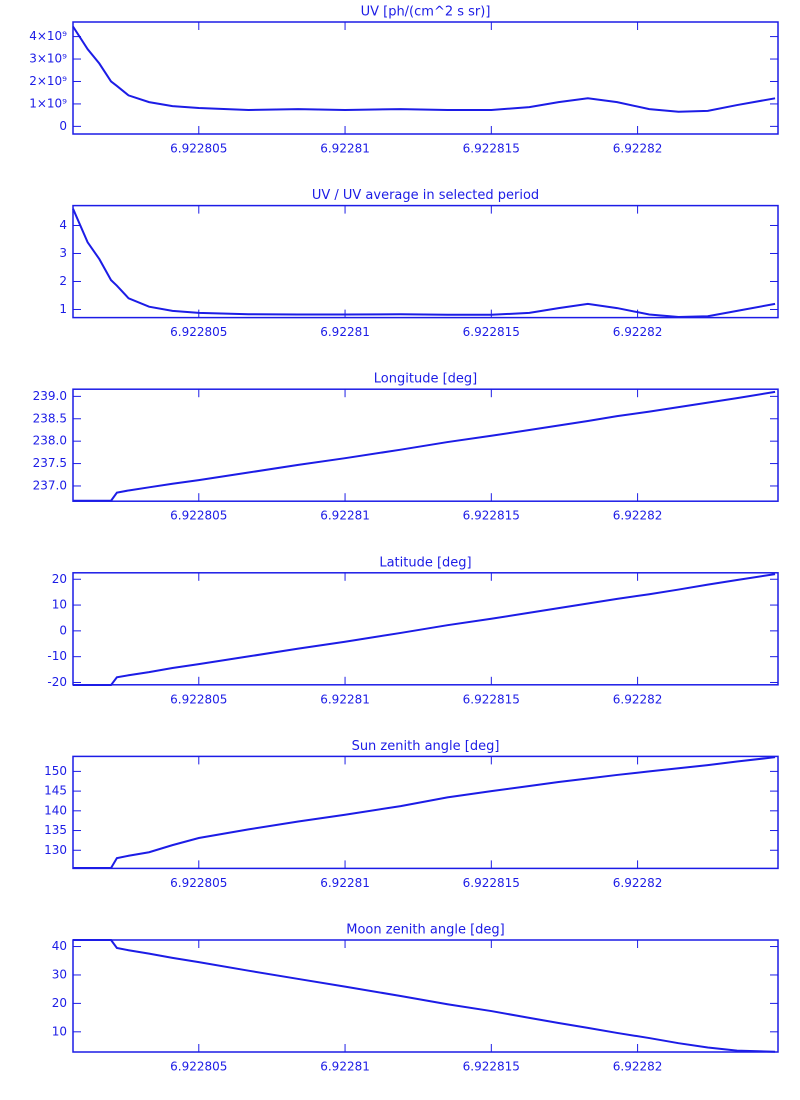 The image size is (800, 1100). What do you see at coordinates (63, 281) in the screenshot?
I see `y-tick-label: 2` at bounding box center [63, 281].